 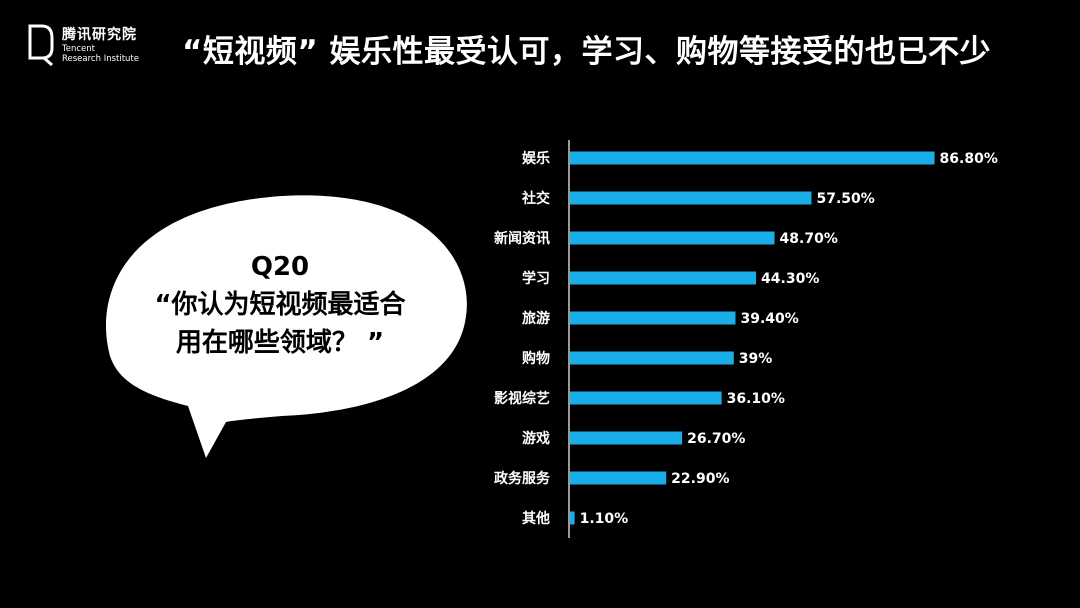 I want to click on category-label: 其他, so click(x=536, y=518).